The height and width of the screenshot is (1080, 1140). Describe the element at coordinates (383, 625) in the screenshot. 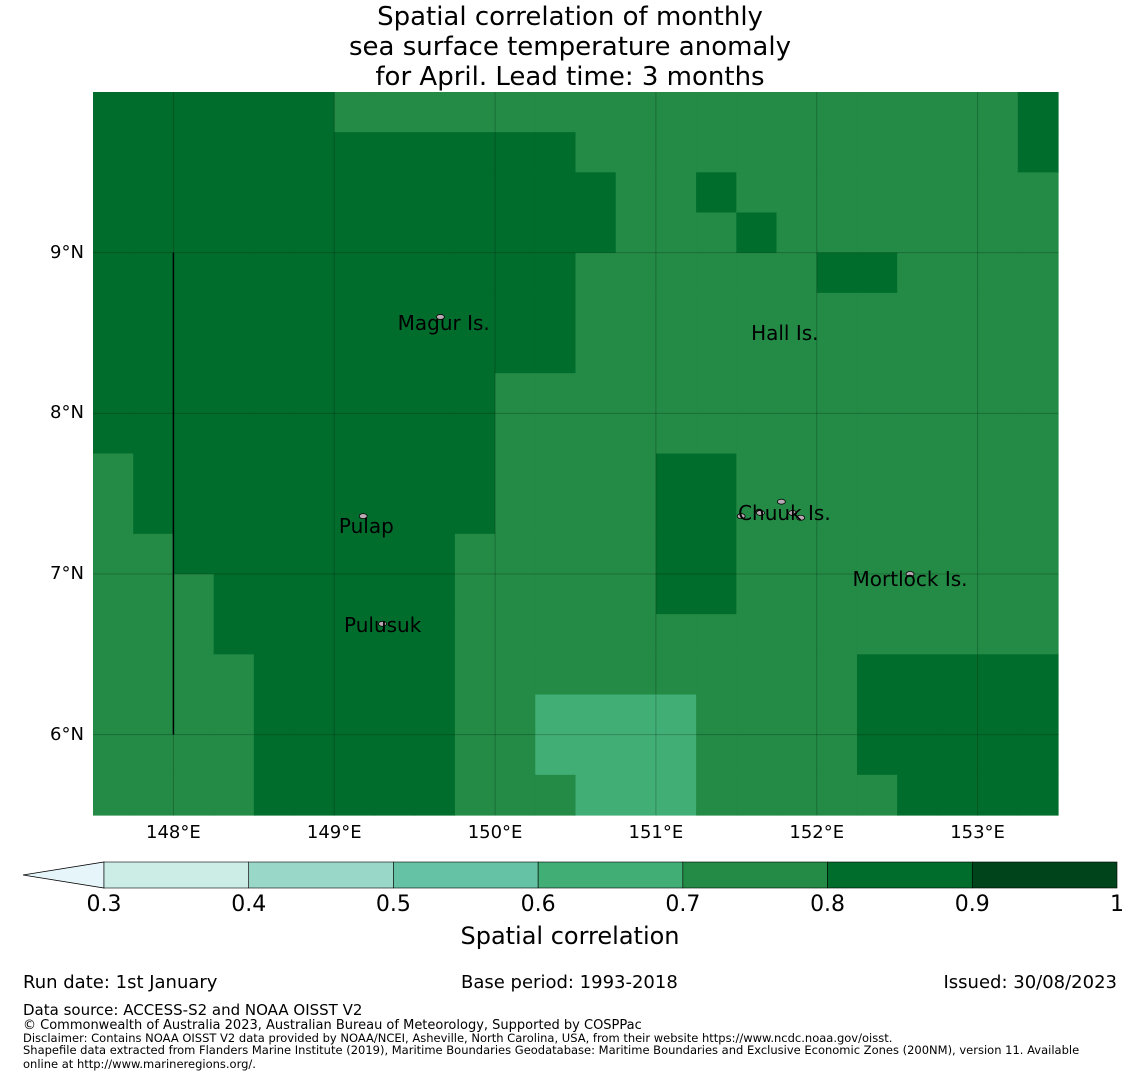

I see `place-label: Pulusuk` at that location.